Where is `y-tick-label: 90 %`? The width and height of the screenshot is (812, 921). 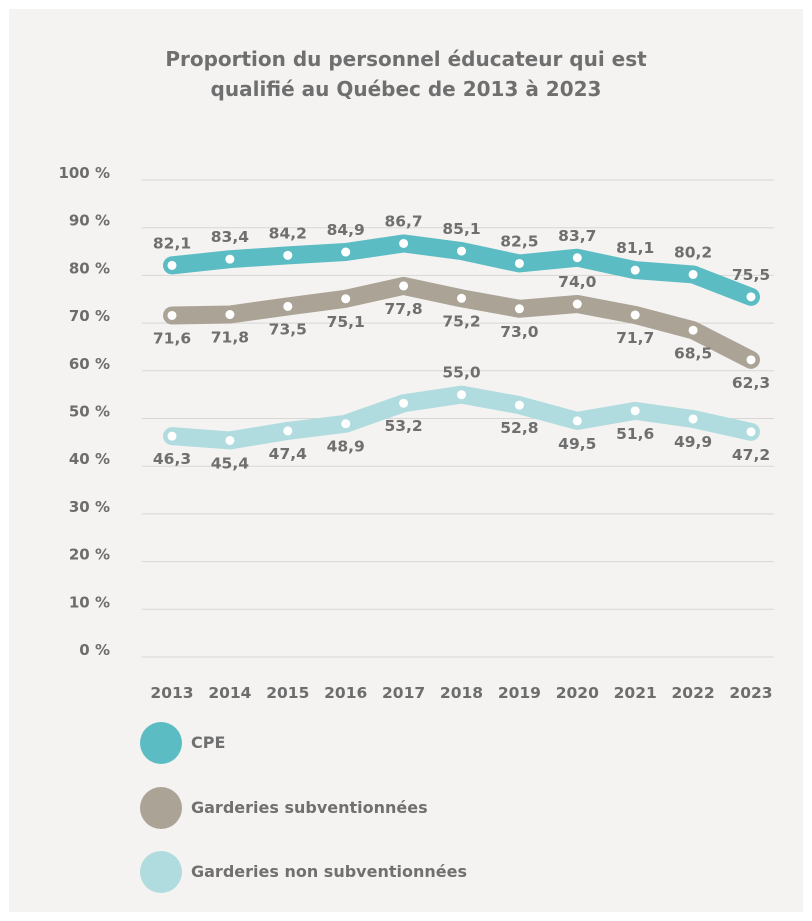 y-tick-label: 90 % is located at coordinates (89, 221).